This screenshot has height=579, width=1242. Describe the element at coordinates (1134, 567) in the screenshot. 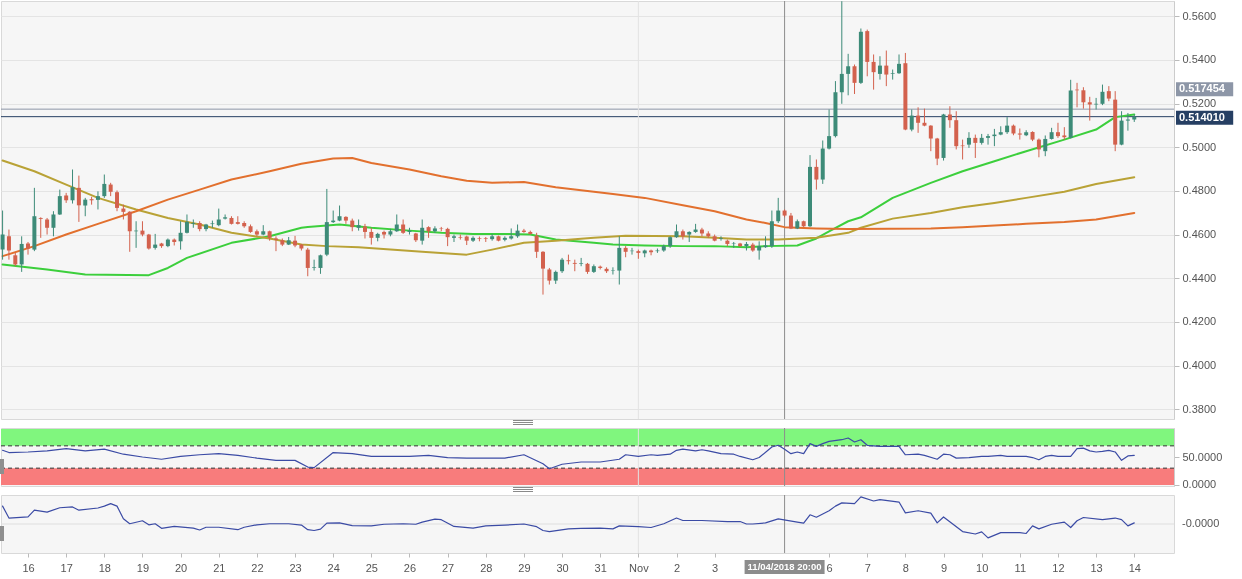

I see `x-tick-label: 14` at that location.